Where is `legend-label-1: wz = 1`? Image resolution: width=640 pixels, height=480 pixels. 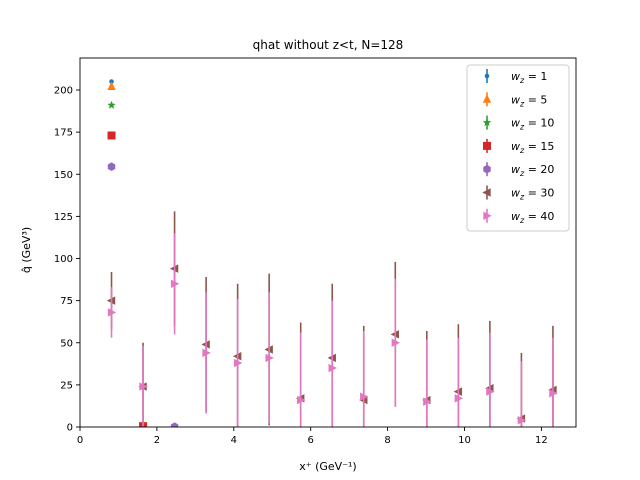 legend-label-1: wz = 1 is located at coordinates (529, 77).